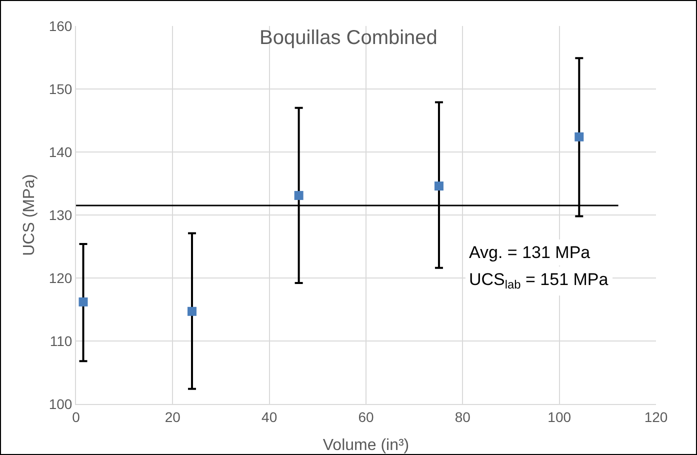 This screenshot has width=697, height=455. What do you see at coordinates (60, 404) in the screenshot?
I see `y-tick-label: 100` at bounding box center [60, 404].